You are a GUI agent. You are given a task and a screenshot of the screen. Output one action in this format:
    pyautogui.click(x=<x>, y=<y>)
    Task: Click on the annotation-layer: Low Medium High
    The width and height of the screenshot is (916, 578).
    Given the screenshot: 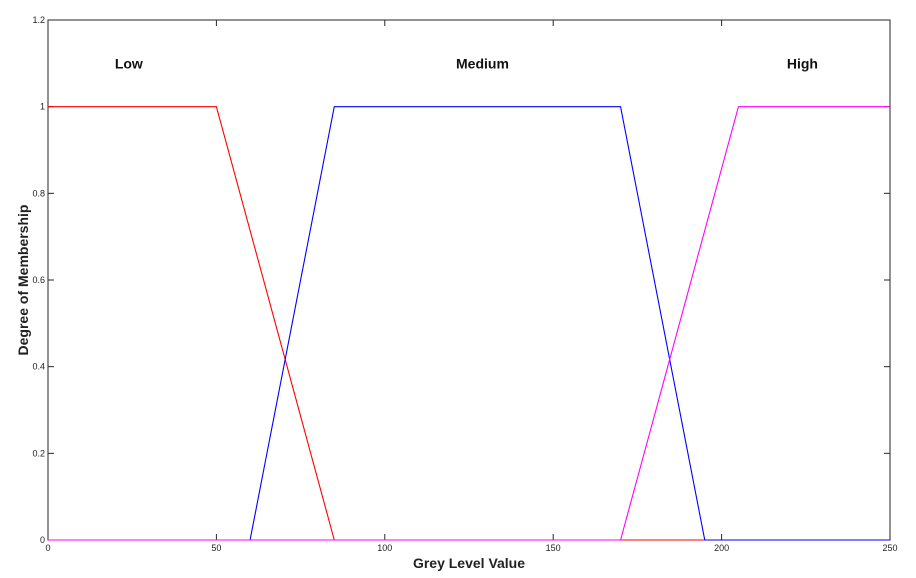 What is the action you would take?
    pyautogui.click(x=466, y=63)
    